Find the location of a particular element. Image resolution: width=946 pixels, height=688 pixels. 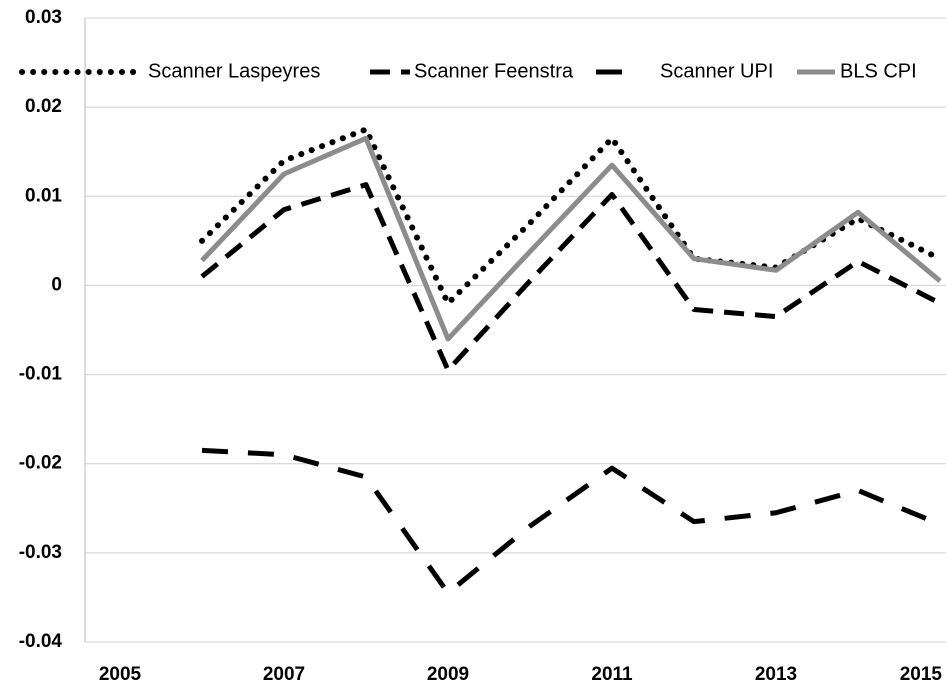

legend-label: Scanner Laspeyres is located at coordinates (234, 71).